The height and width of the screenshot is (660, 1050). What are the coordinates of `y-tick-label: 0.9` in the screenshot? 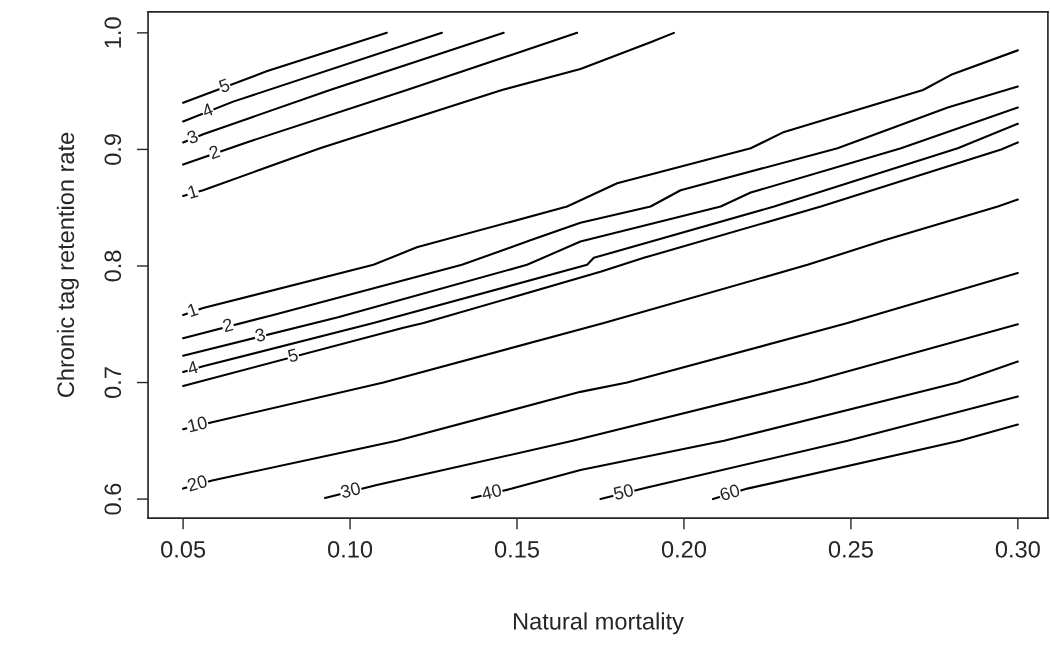 It's located at (113, 149).